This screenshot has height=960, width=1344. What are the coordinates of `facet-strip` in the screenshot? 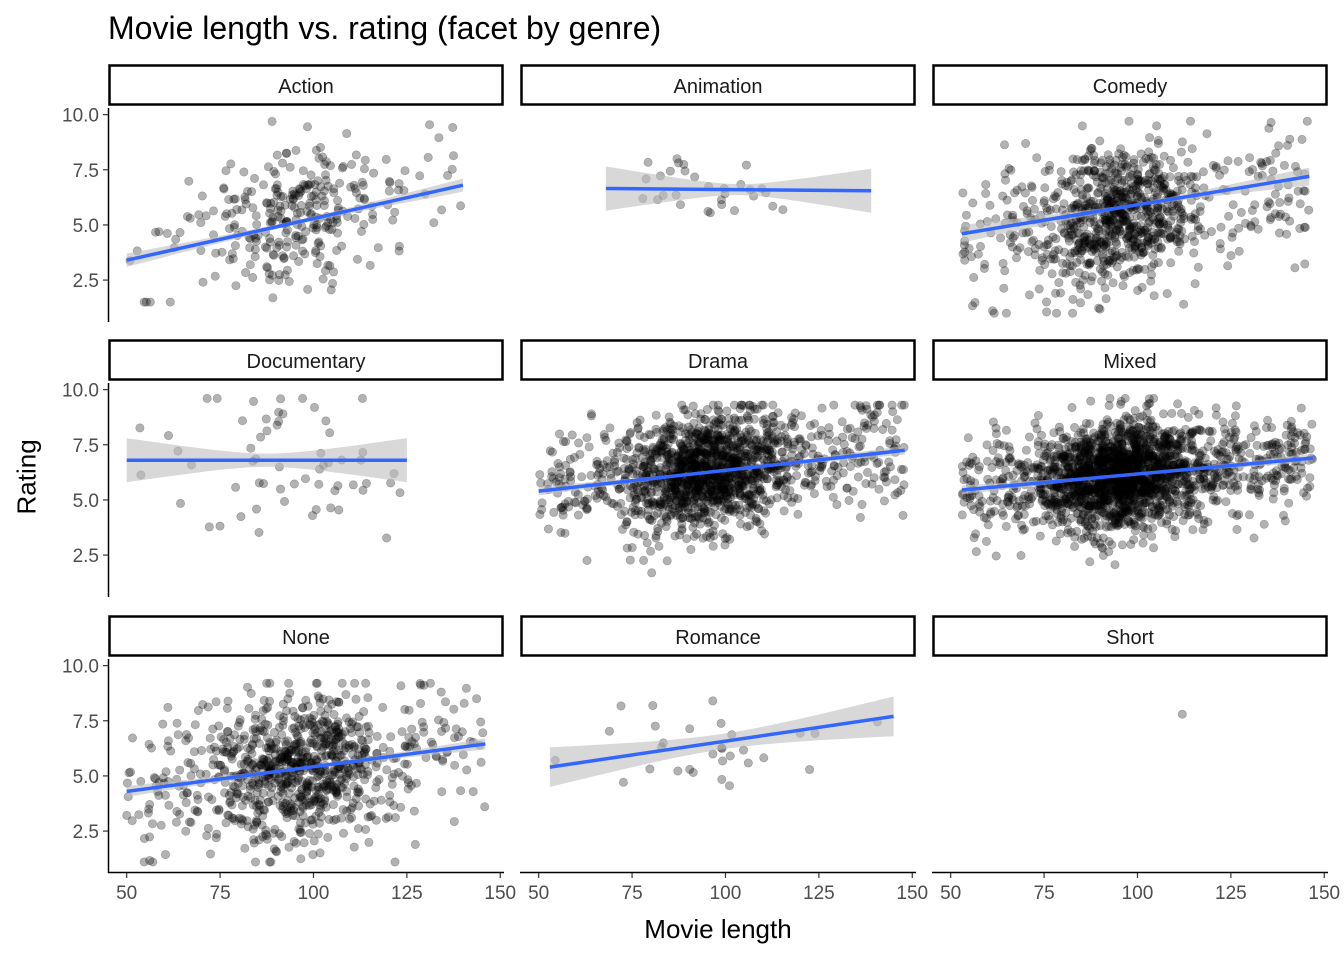 It's located at (718, 85).